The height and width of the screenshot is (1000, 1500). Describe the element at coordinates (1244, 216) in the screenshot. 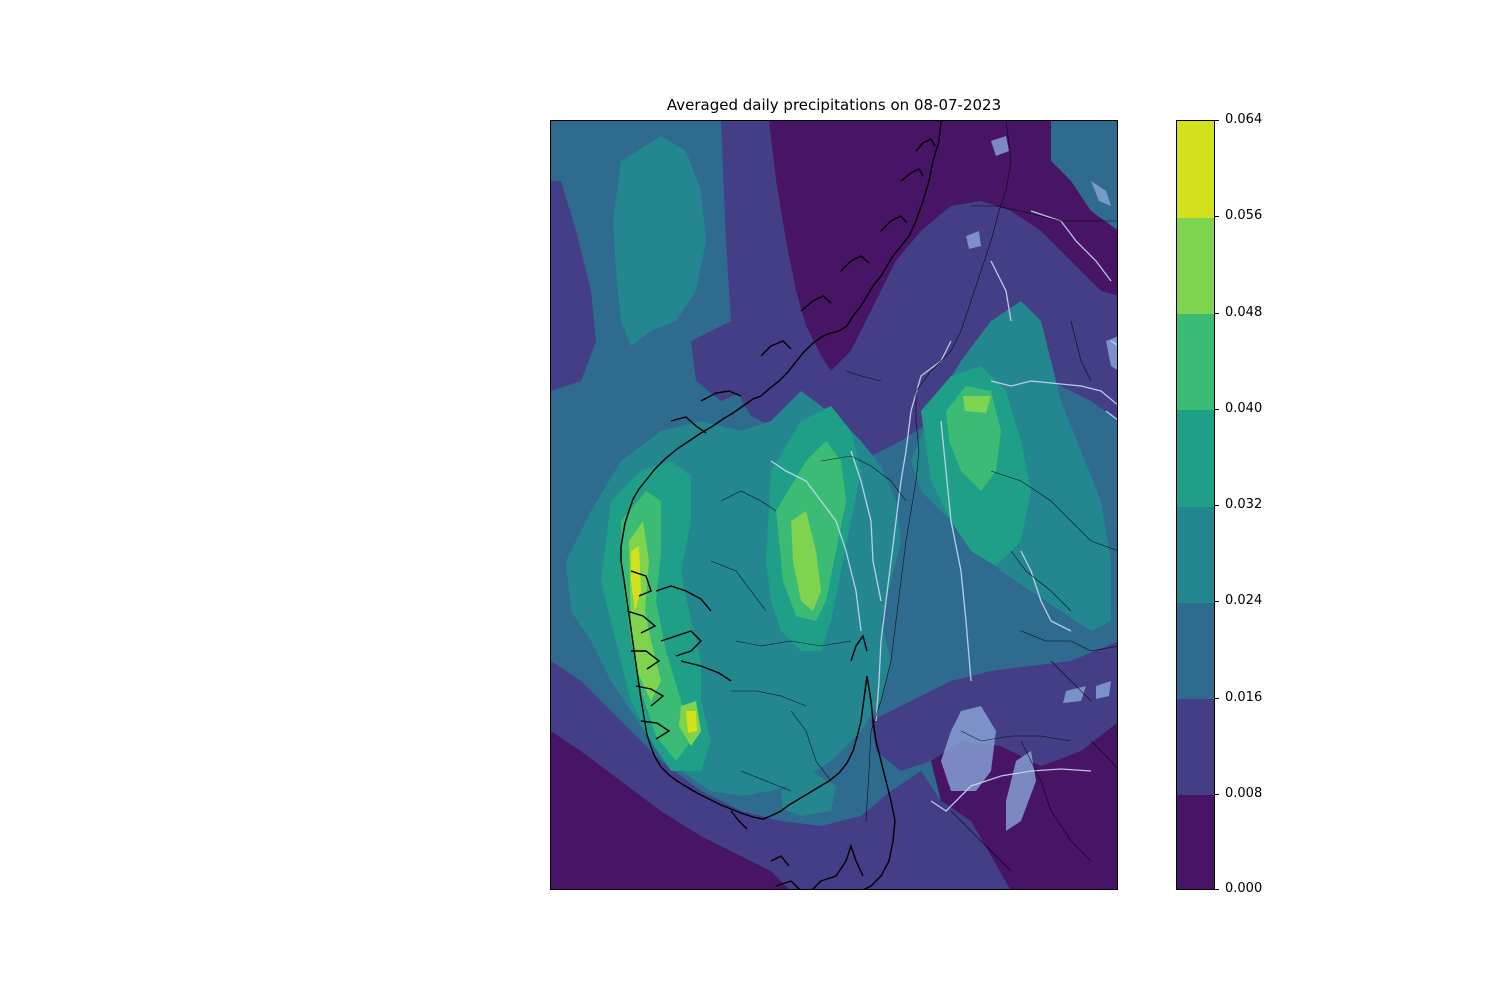

I see `tick-label: 0.056` at that location.